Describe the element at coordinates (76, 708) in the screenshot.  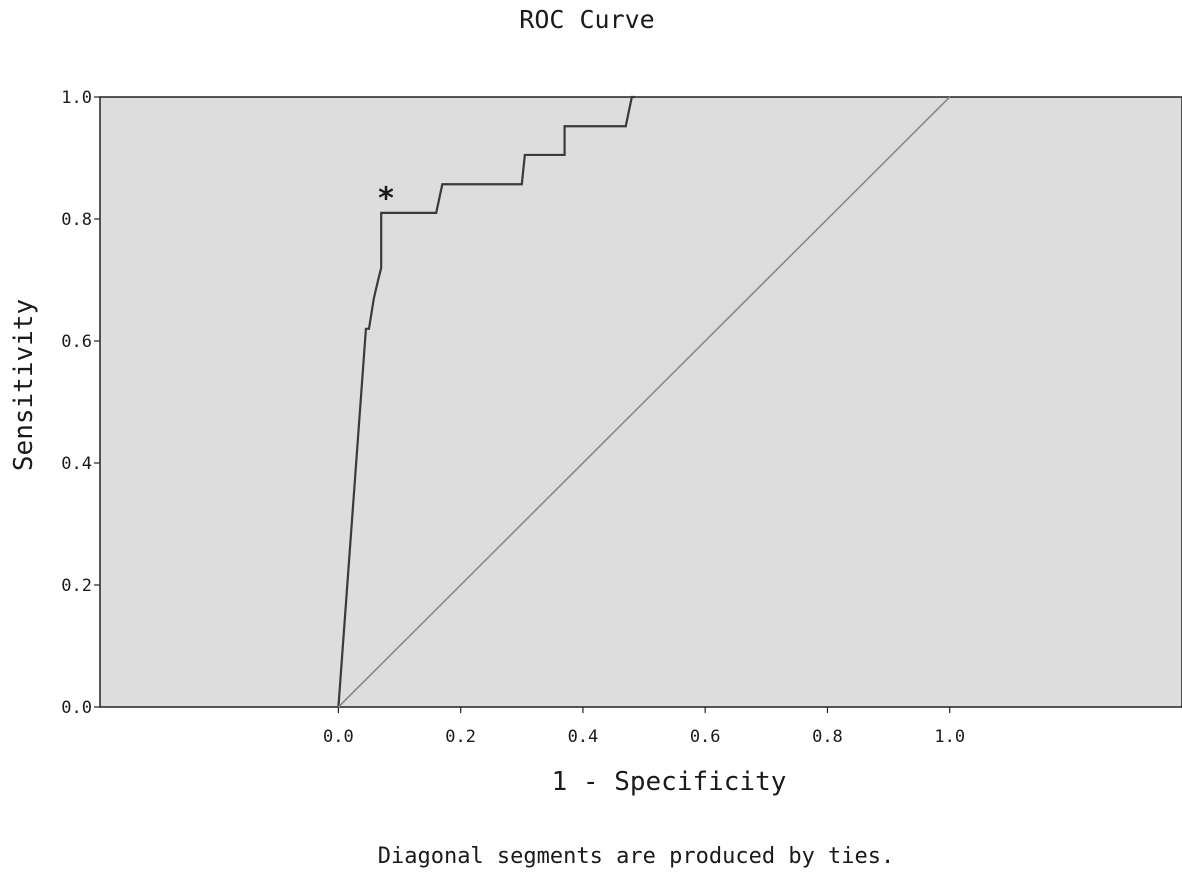
I see `y-tick-label: 0.0` at that location.